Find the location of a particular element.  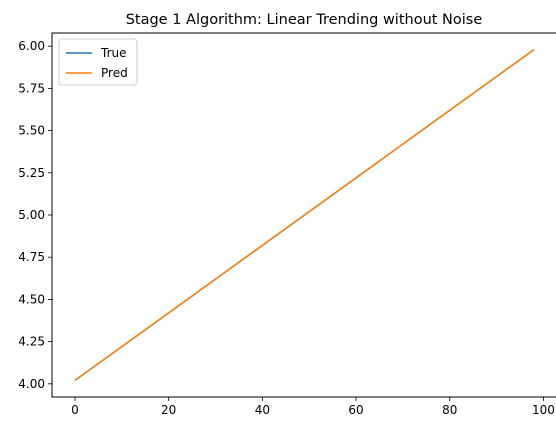

legend: True Pred is located at coordinates (98, 62).